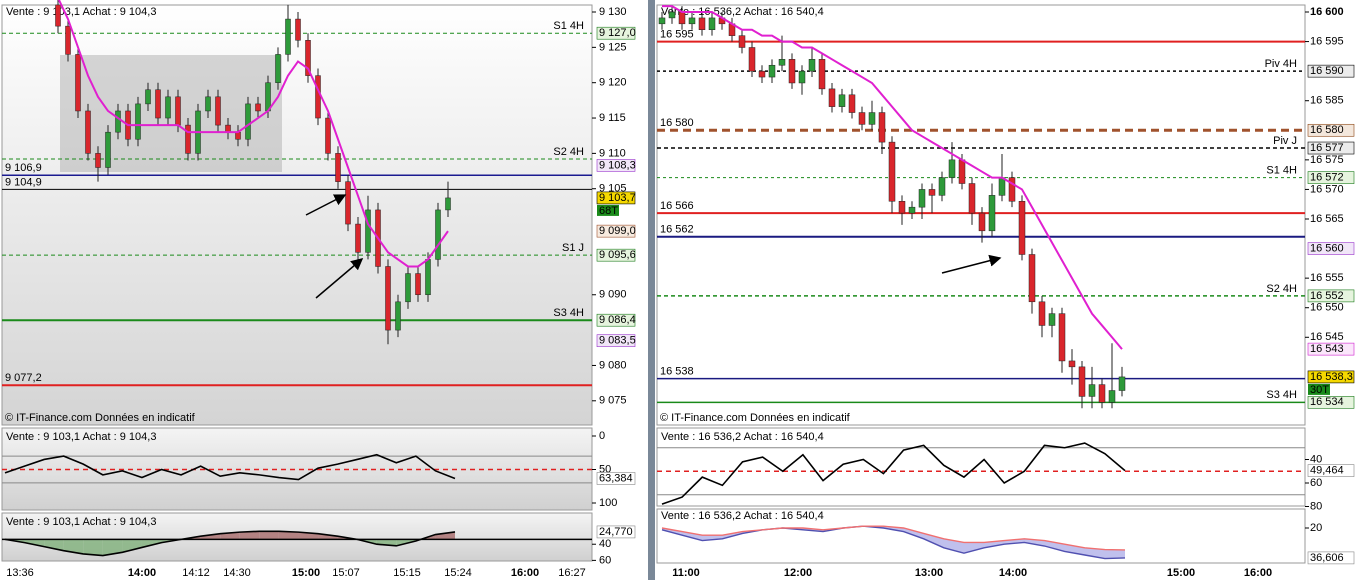  I want to click on price-tag-label: 9 108,3, so click(617, 165).